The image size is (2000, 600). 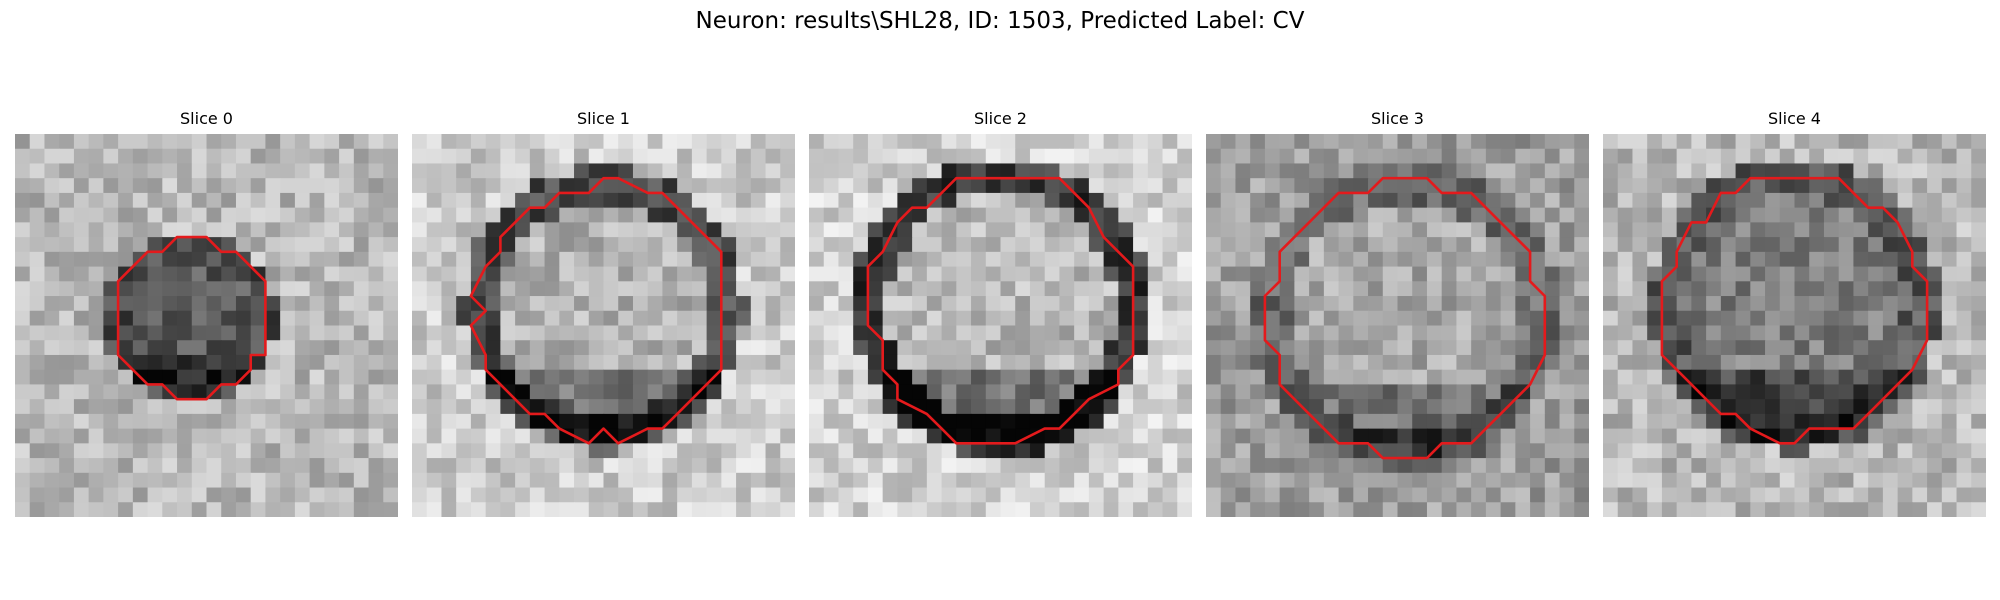 I want to click on slice-panel-4: Slice 4, so click(x=1794, y=312).